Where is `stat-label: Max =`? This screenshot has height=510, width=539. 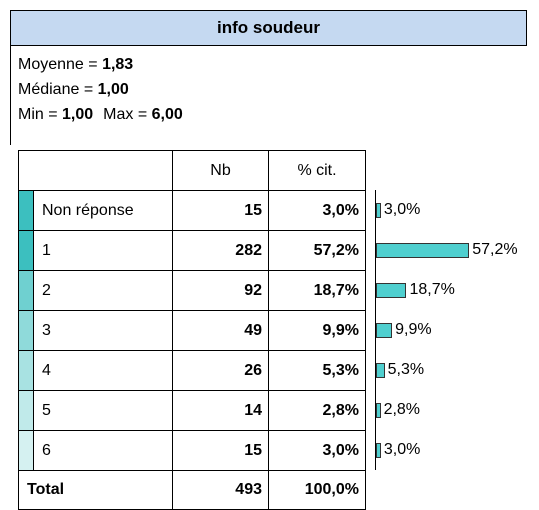
stat-label: Max = is located at coordinates (125, 114).